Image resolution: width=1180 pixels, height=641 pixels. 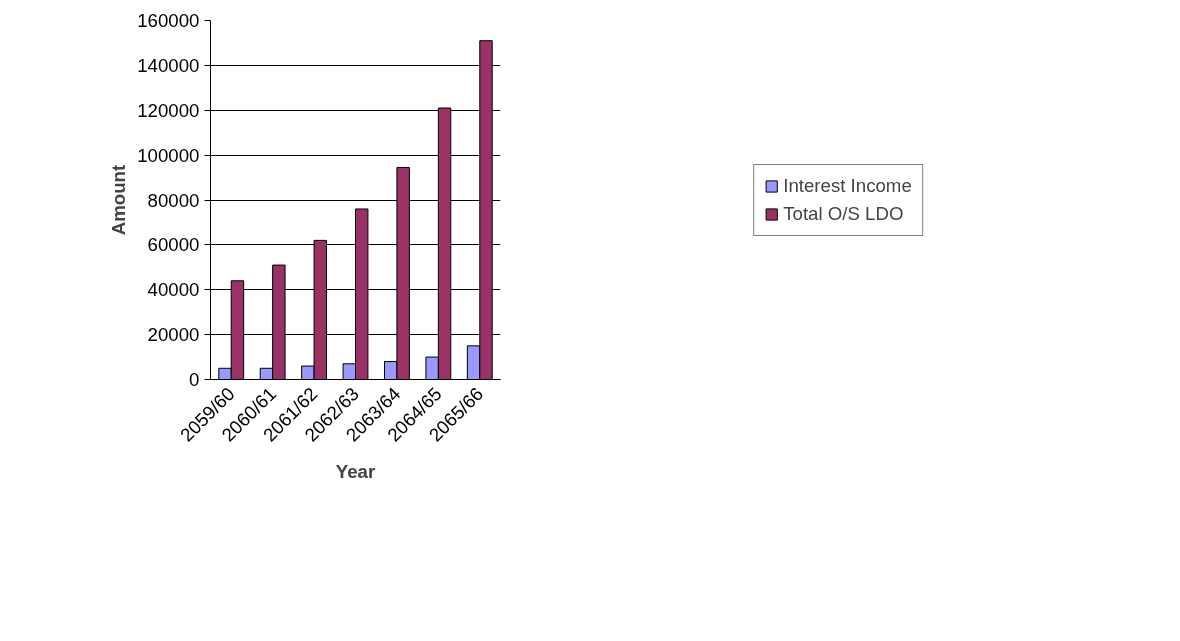 What do you see at coordinates (173, 245) in the screenshot?
I see `y-tick-label: 60000` at bounding box center [173, 245].